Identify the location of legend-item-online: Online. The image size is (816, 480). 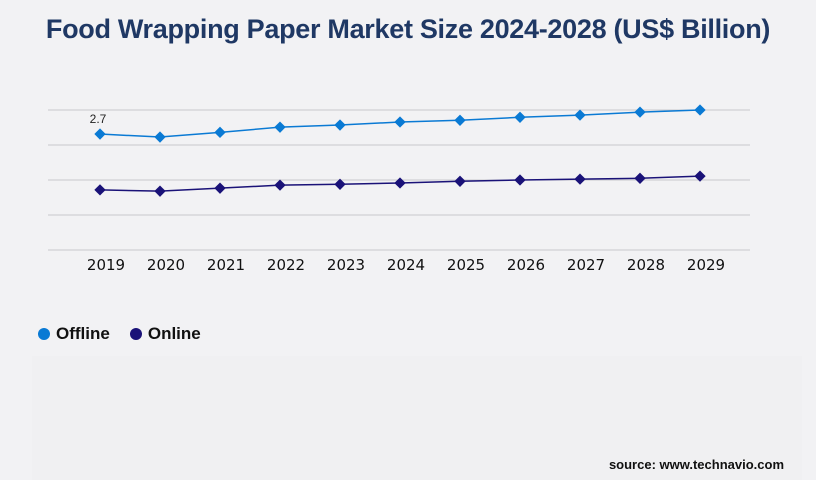
(165, 334).